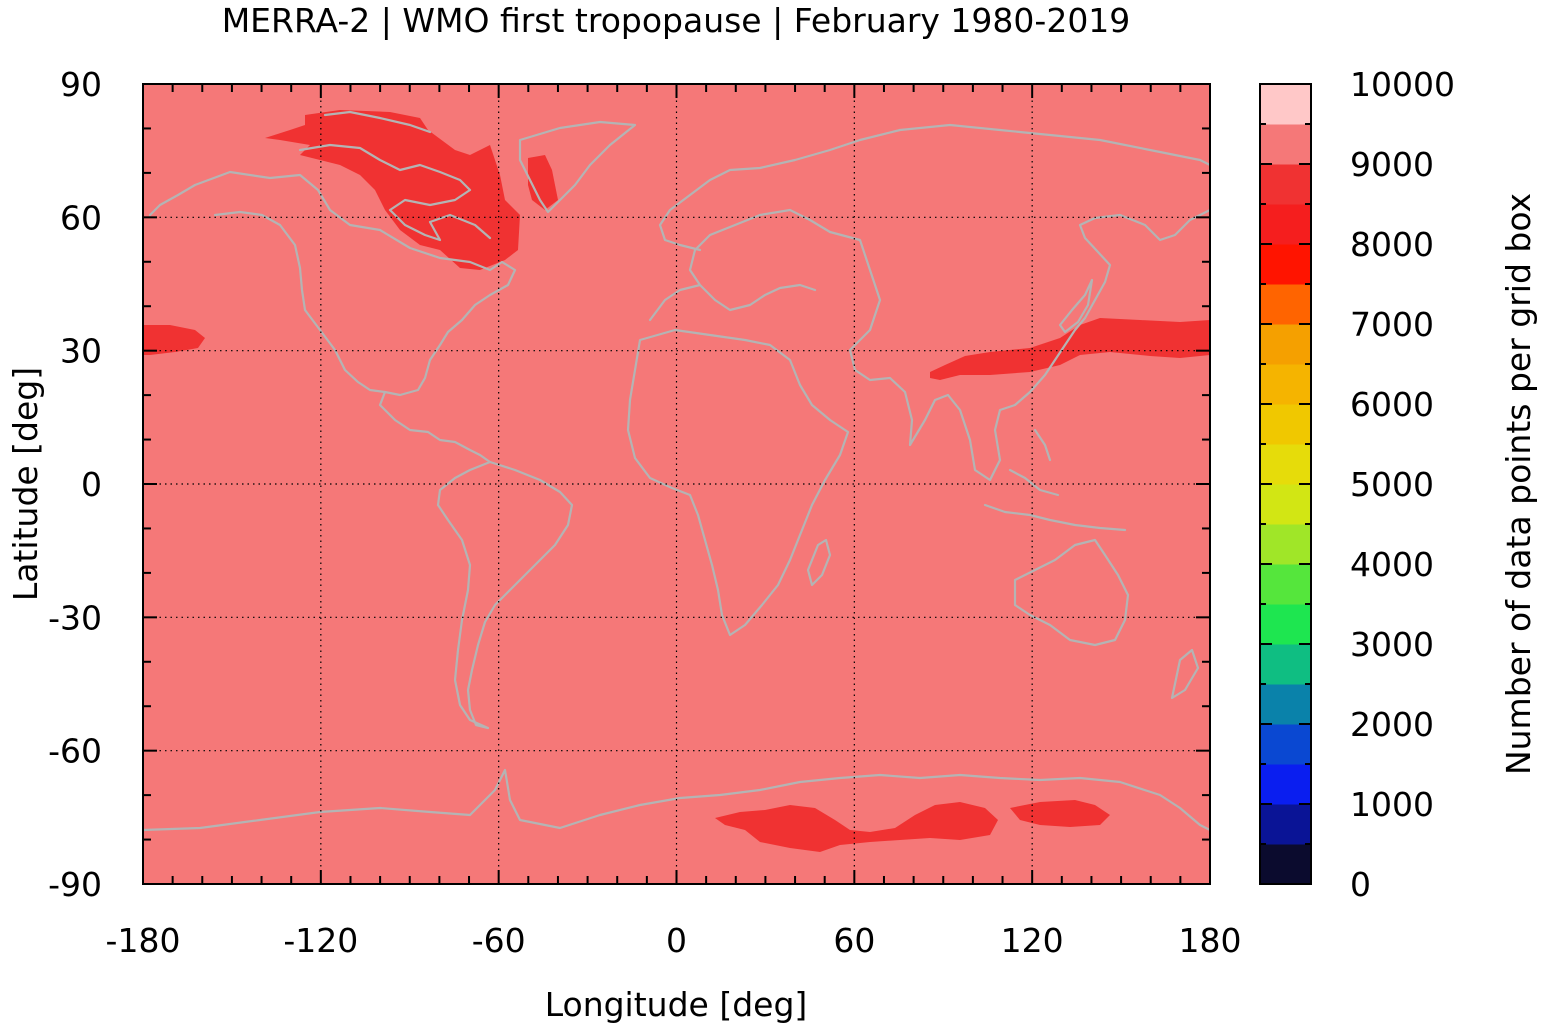  I want to click on colorbar-tick-label: 3000, so click(1392, 644).